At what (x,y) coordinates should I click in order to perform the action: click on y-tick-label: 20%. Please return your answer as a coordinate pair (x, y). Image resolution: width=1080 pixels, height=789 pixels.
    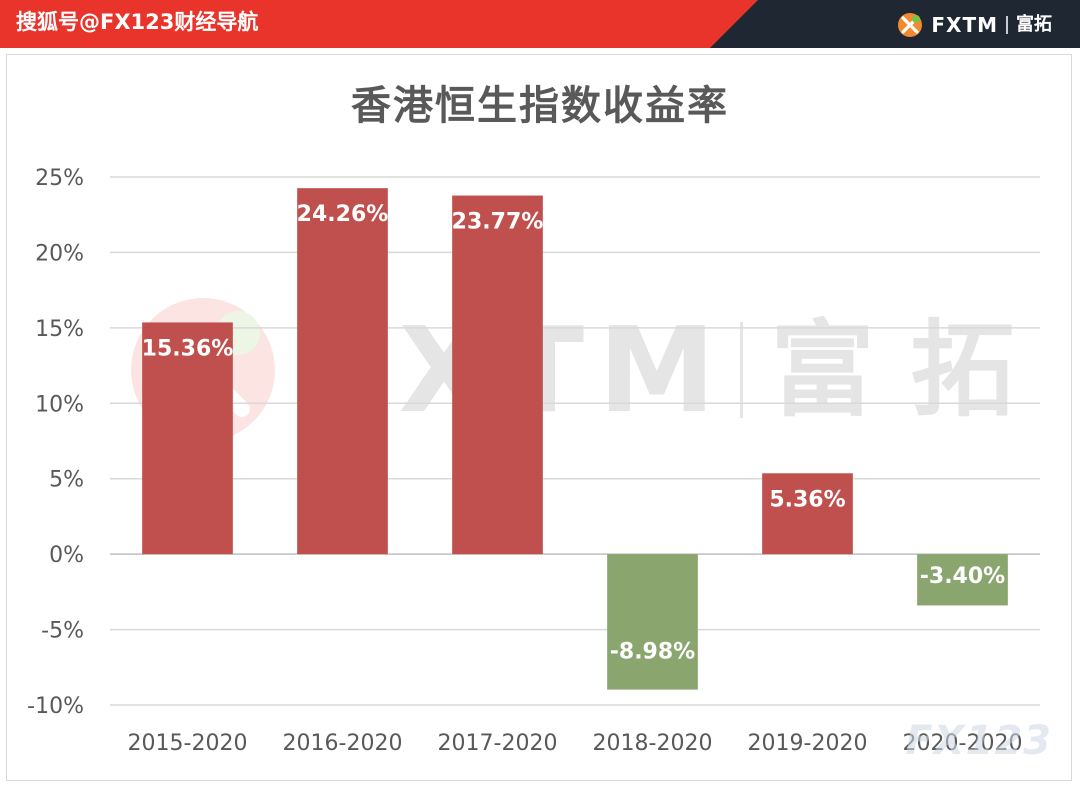
    Looking at the image, I should click on (59, 253).